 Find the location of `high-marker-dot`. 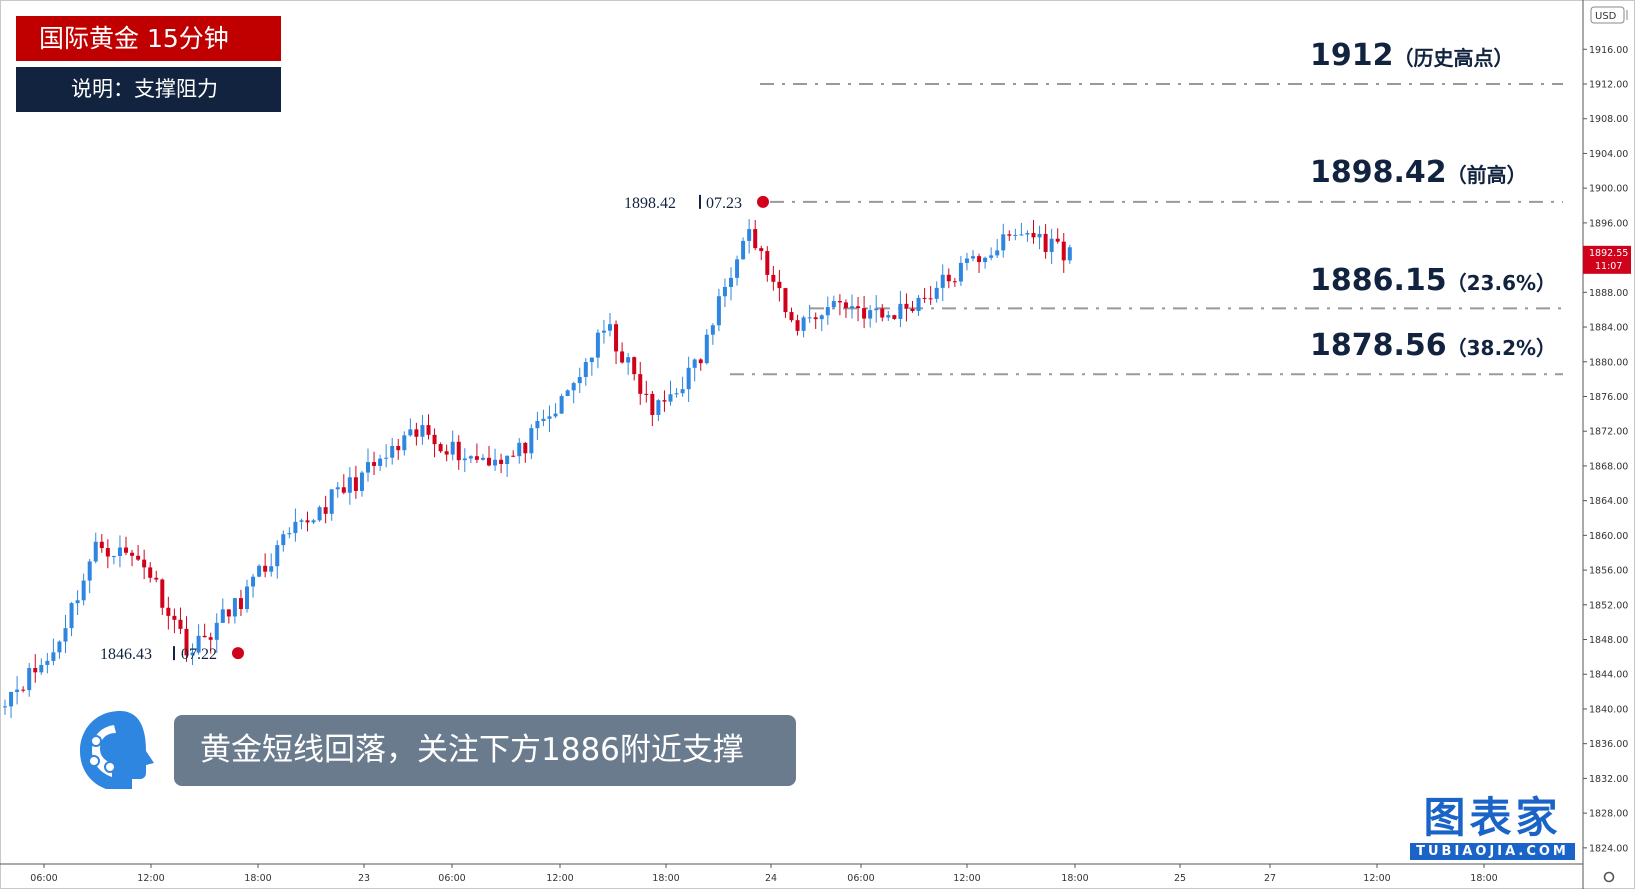

high-marker-dot is located at coordinates (763, 201).